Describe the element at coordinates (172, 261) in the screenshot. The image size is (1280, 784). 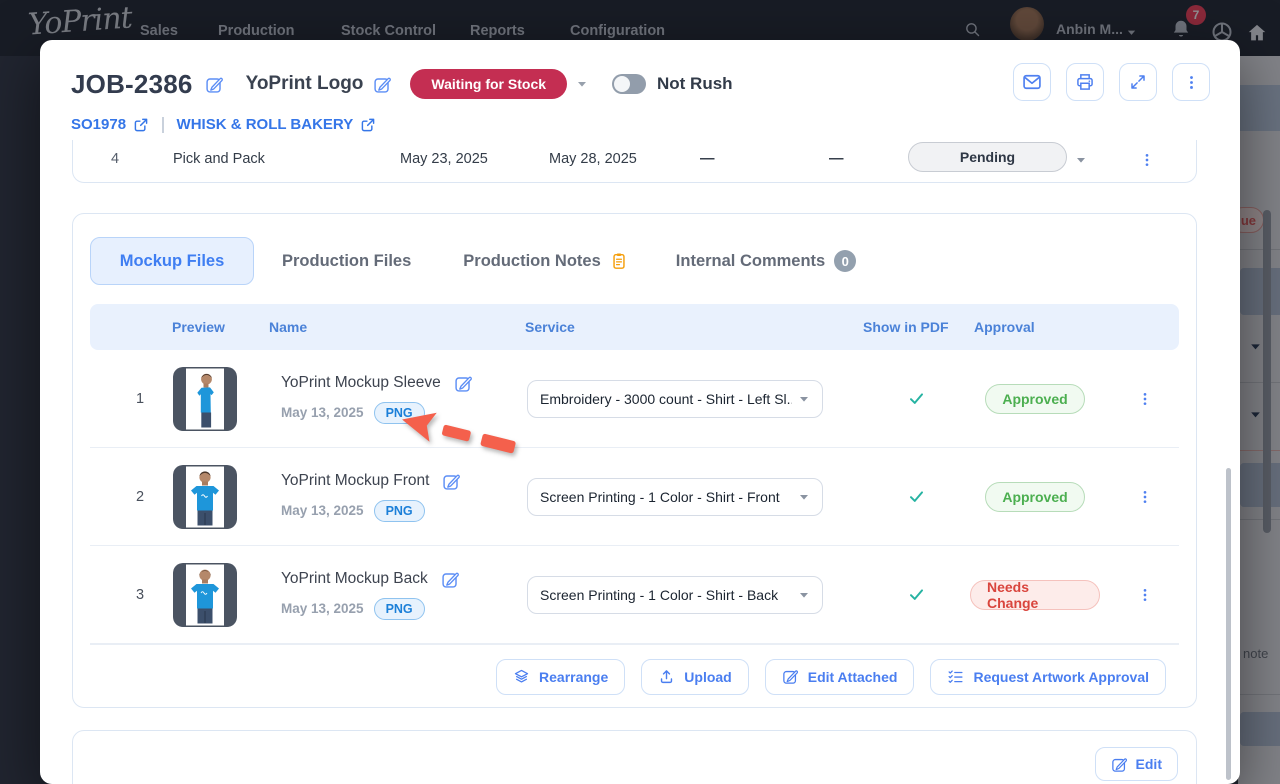
I see `tab-mockup-files: Mockup Files` at that location.